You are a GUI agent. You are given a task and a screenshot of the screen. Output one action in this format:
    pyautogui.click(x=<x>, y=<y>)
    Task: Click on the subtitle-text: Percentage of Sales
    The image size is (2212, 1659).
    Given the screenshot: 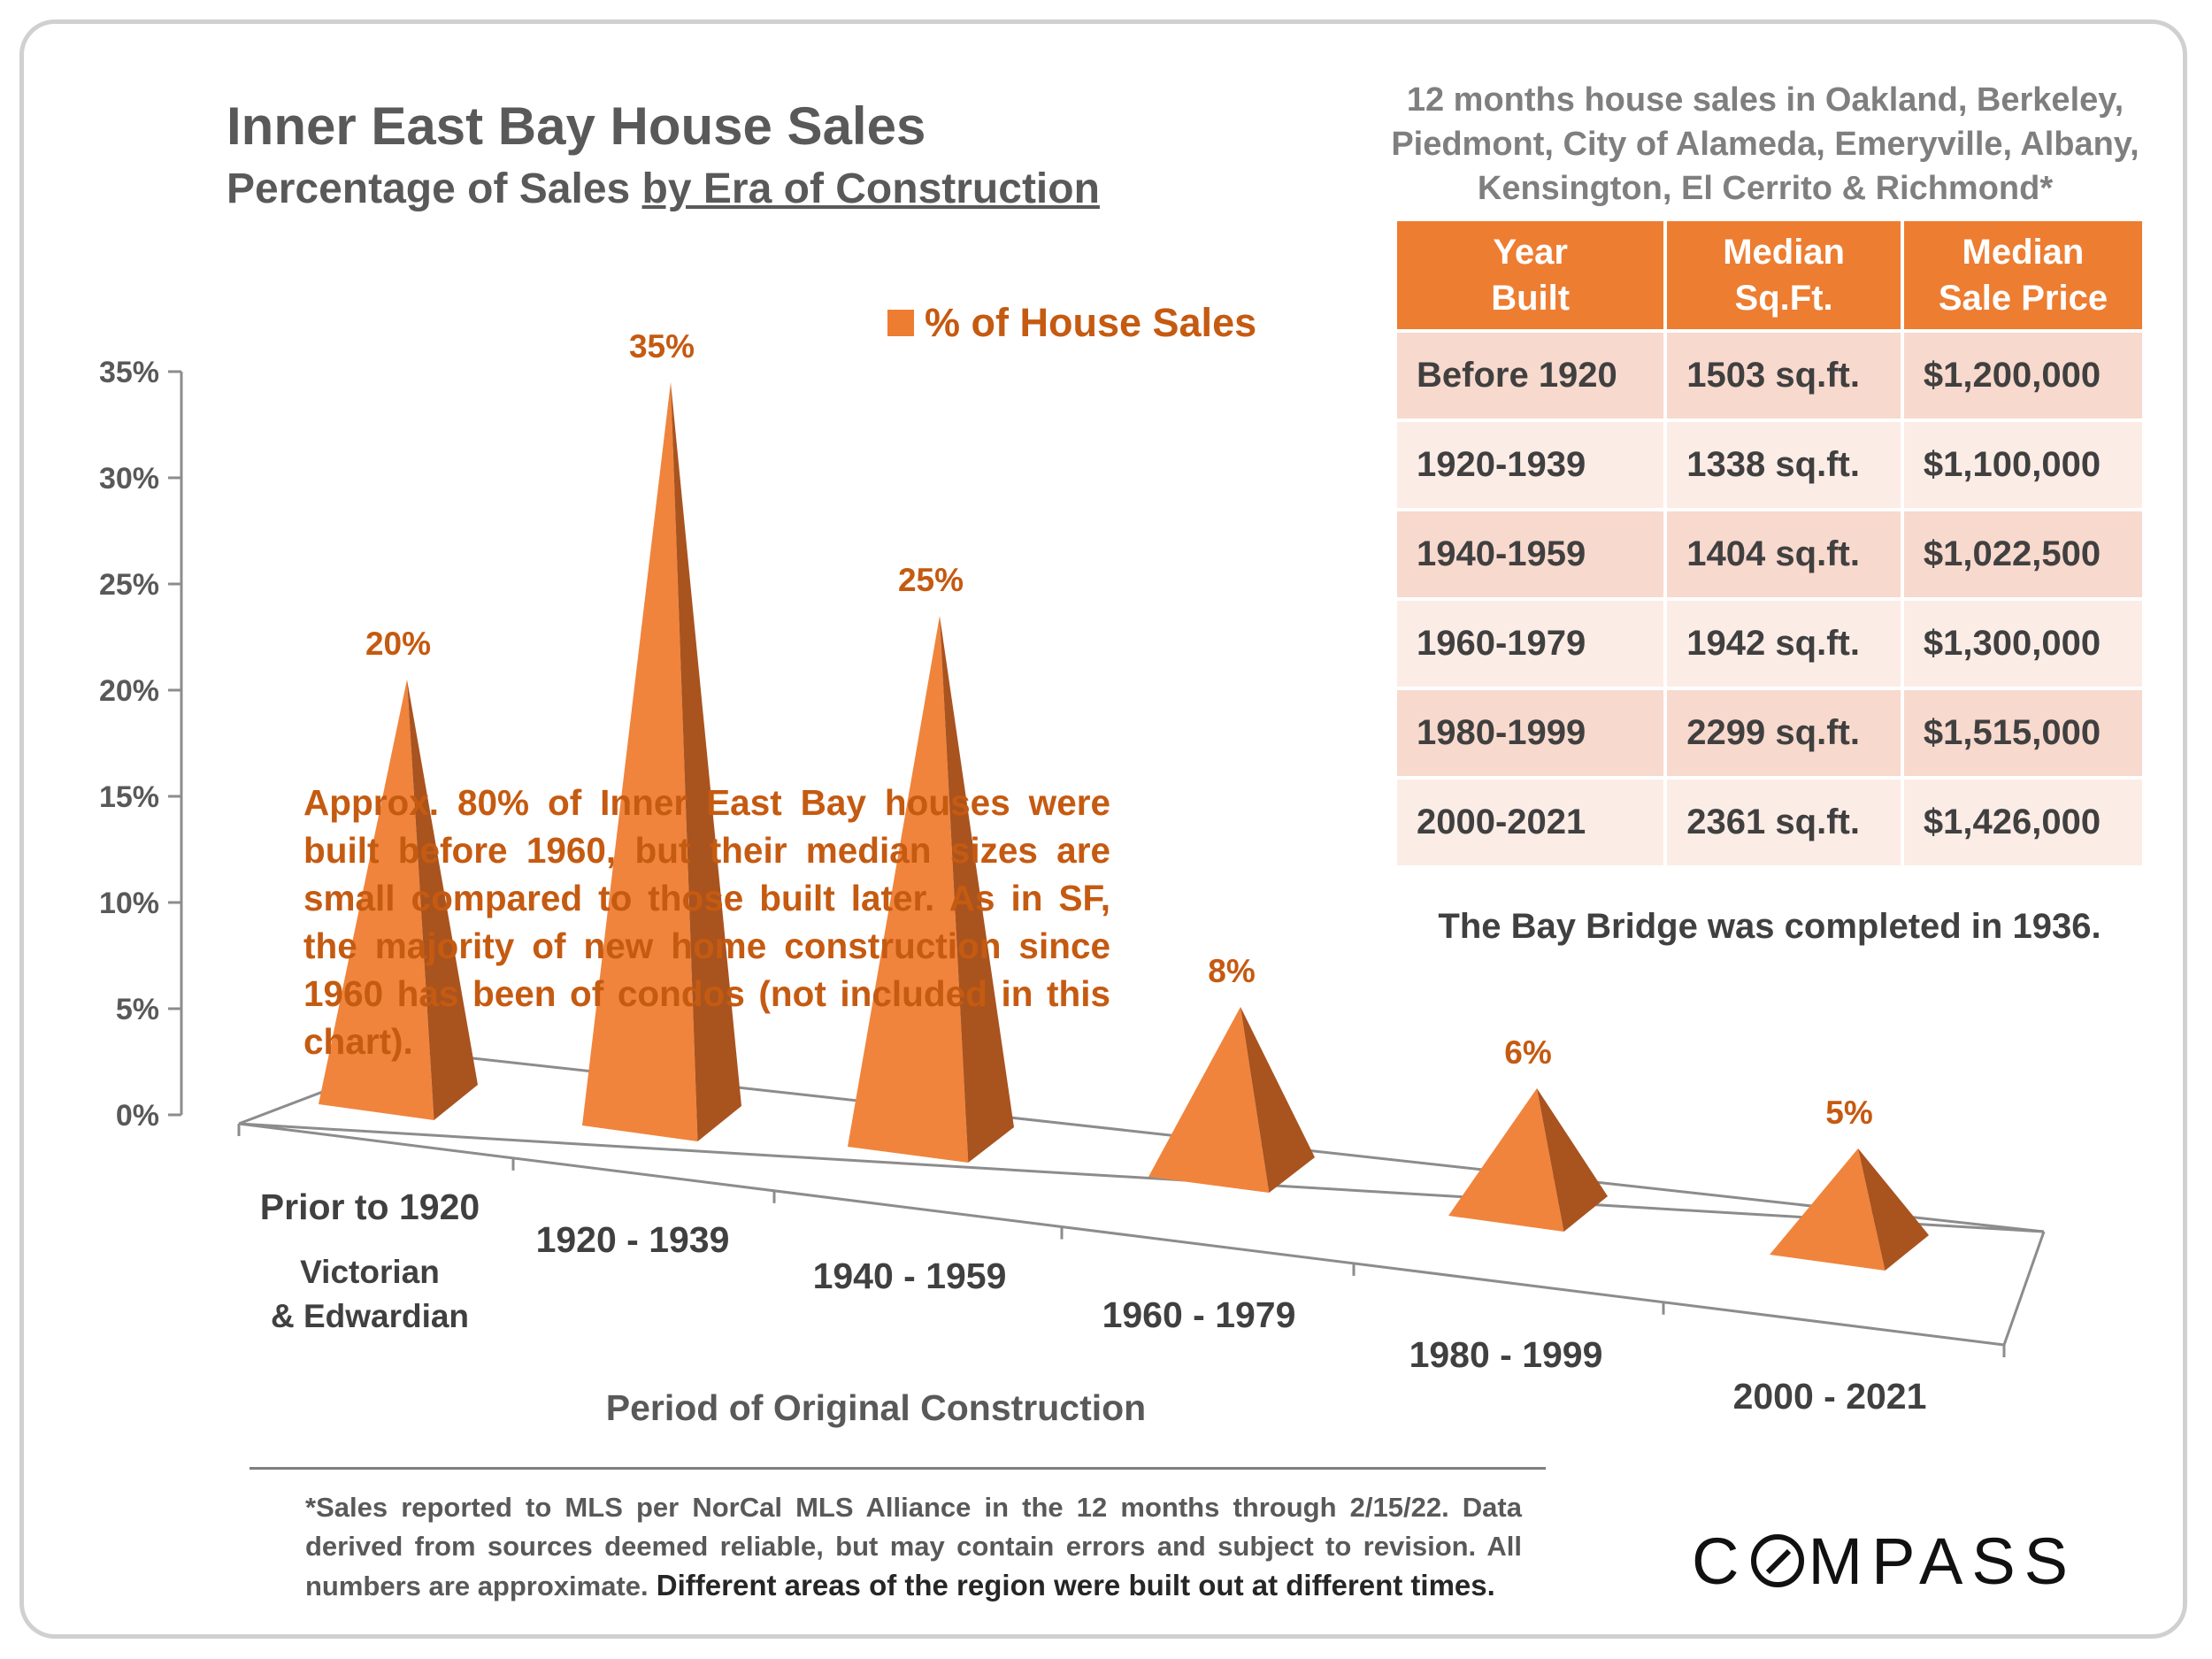 What is the action you would take?
    pyautogui.click(x=435, y=188)
    